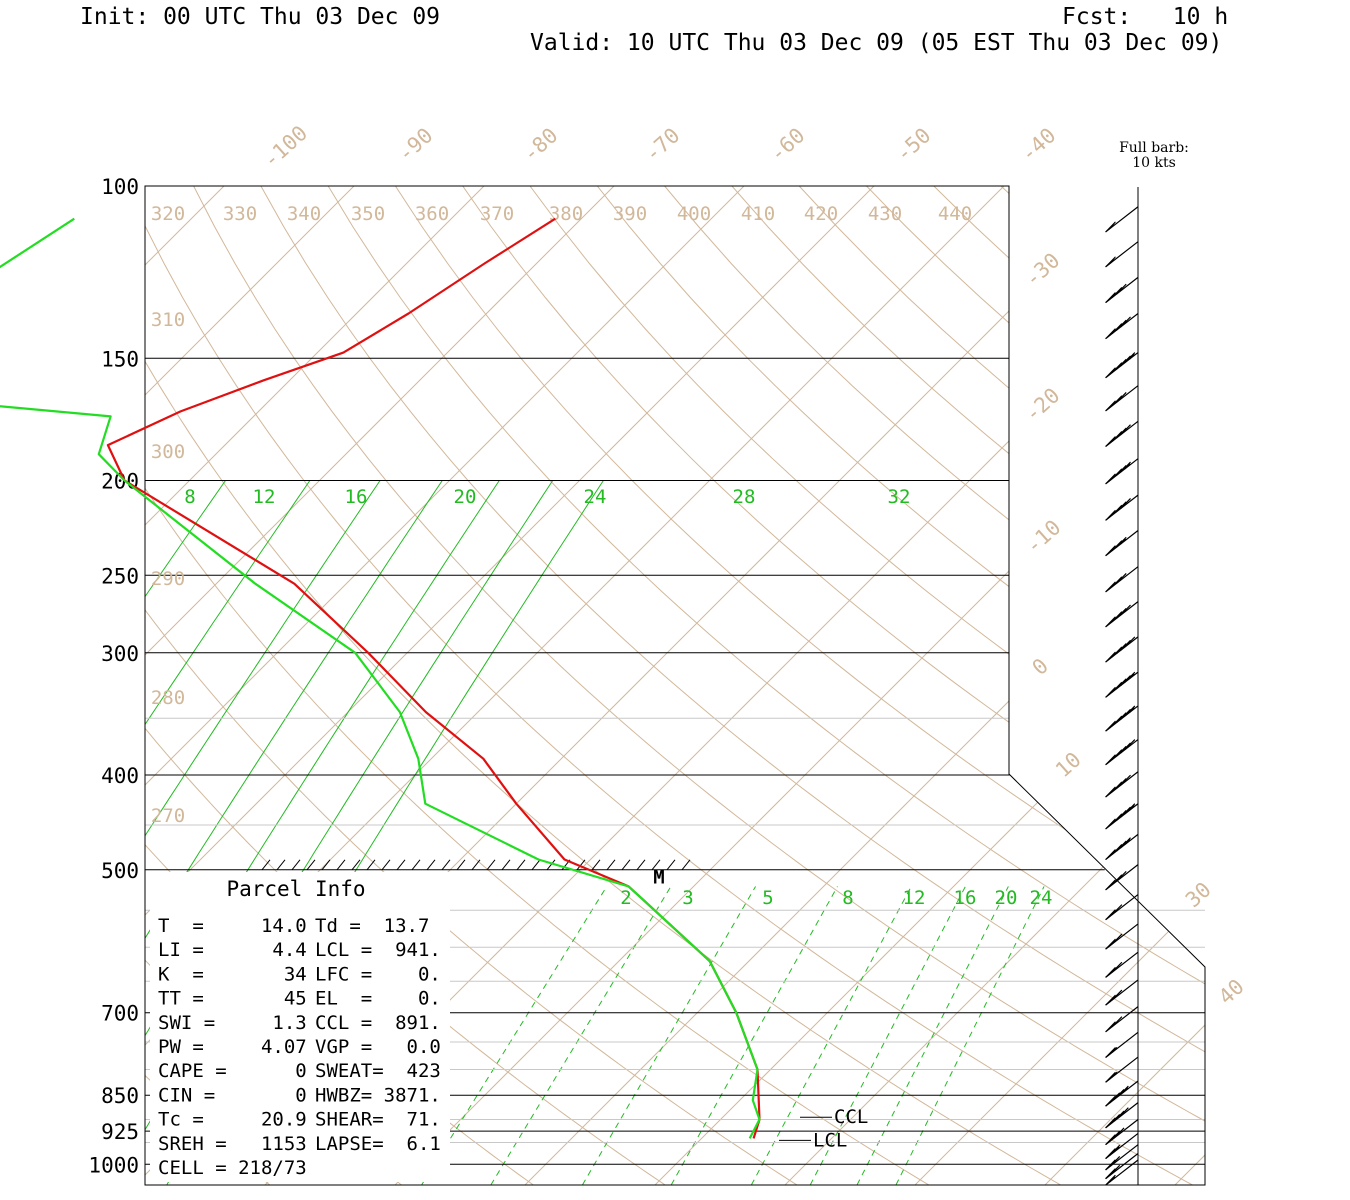 The image size is (1350, 1200). I want to click on mixing-ratio-label: 3, so click(687, 898).